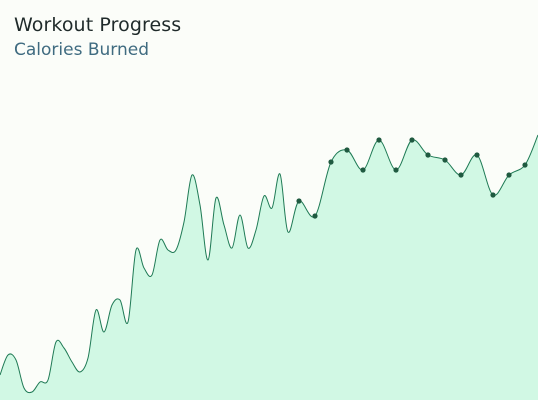 The image size is (538, 400). What do you see at coordinates (412, 178) in the screenshot?
I see `series-markers` at bounding box center [412, 178].